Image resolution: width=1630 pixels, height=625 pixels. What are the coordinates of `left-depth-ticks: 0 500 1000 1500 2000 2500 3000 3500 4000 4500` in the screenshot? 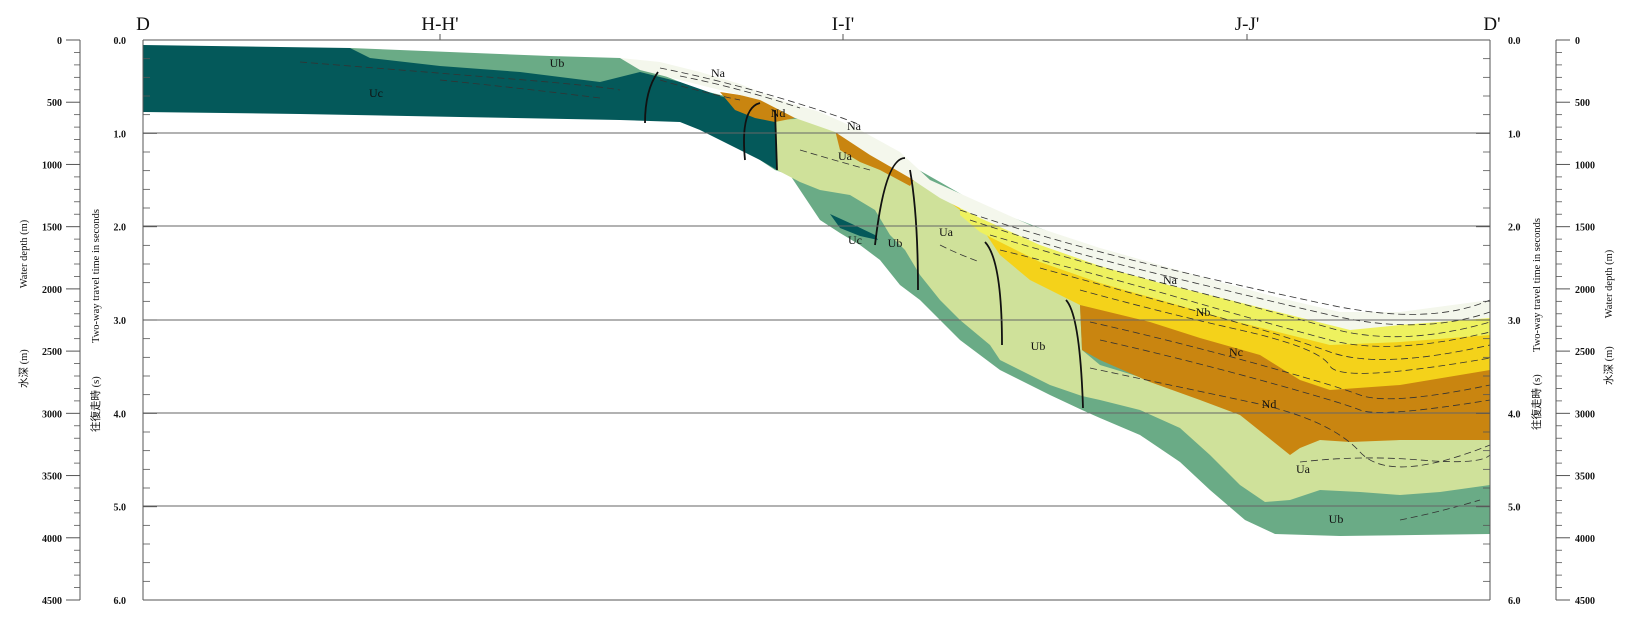 It's located at (61, 321).